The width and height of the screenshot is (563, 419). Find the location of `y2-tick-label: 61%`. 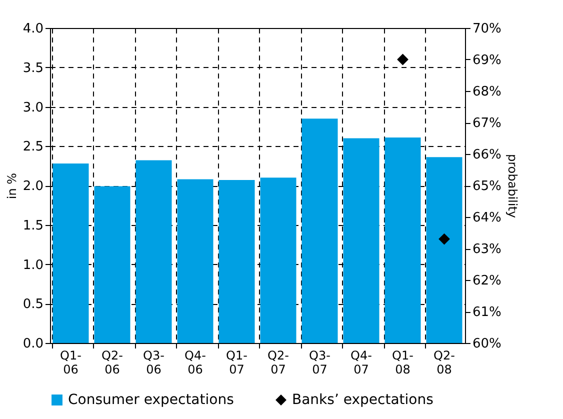

y2-tick-label: 61% is located at coordinates (487, 312).